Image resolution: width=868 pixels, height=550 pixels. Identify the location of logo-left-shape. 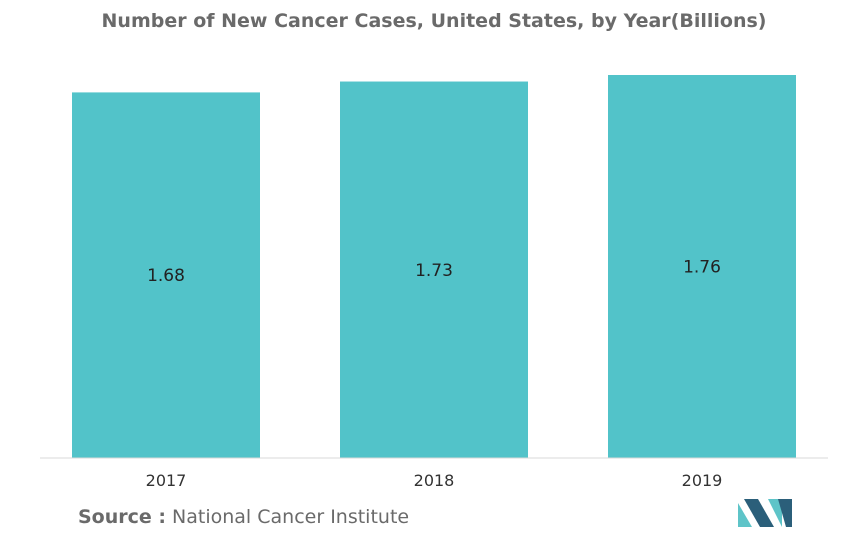
(745, 515).